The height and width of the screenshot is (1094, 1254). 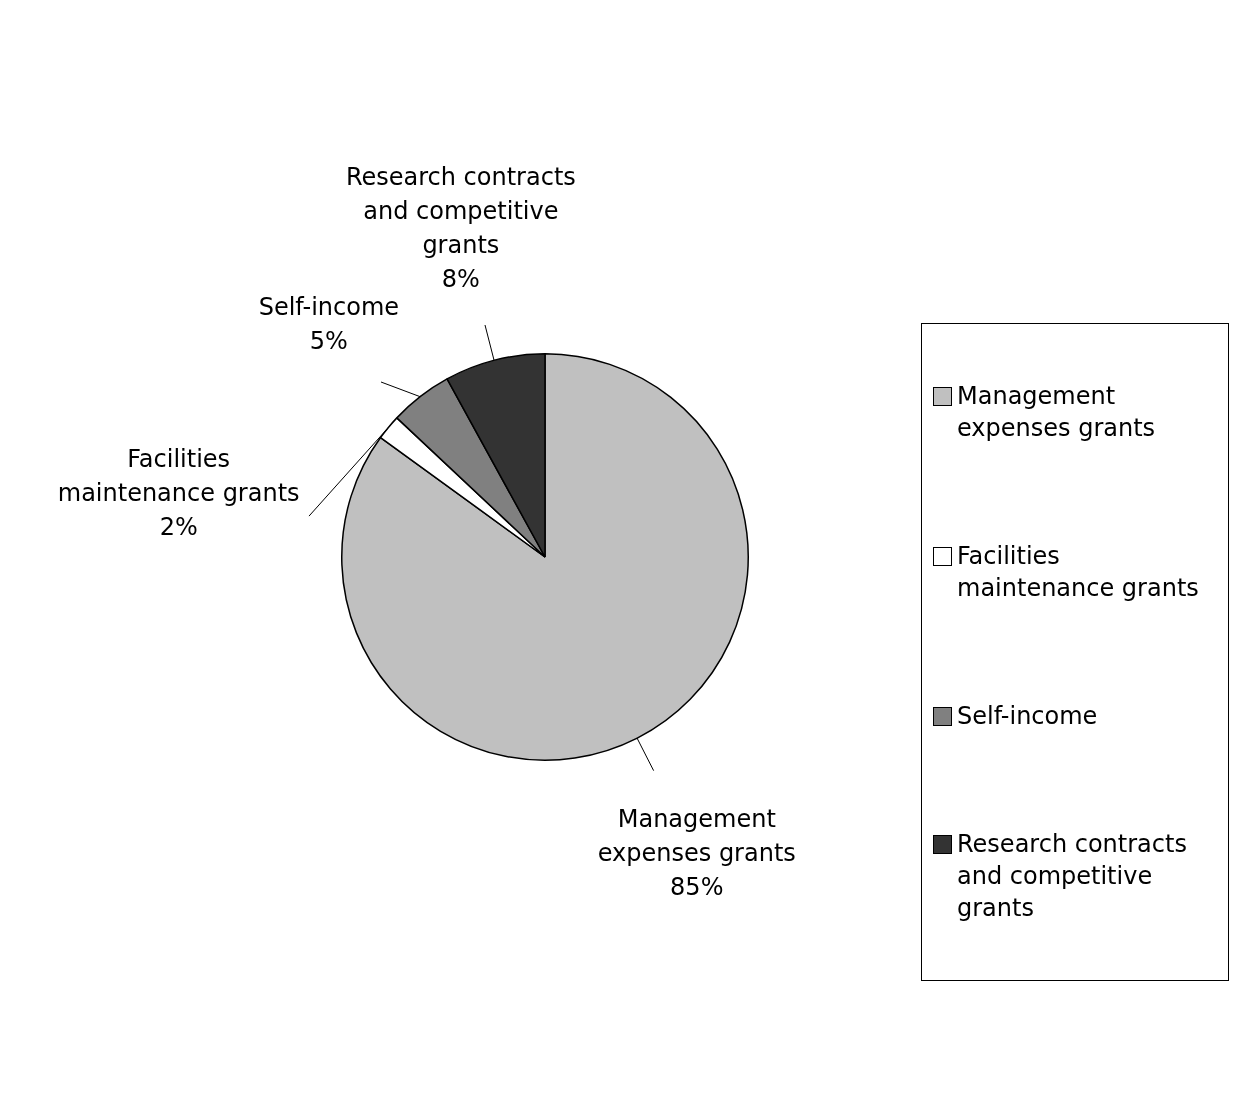 What do you see at coordinates (1078, 572) in the screenshot?
I see `legend-label: Facilities maintenance grants` at bounding box center [1078, 572].